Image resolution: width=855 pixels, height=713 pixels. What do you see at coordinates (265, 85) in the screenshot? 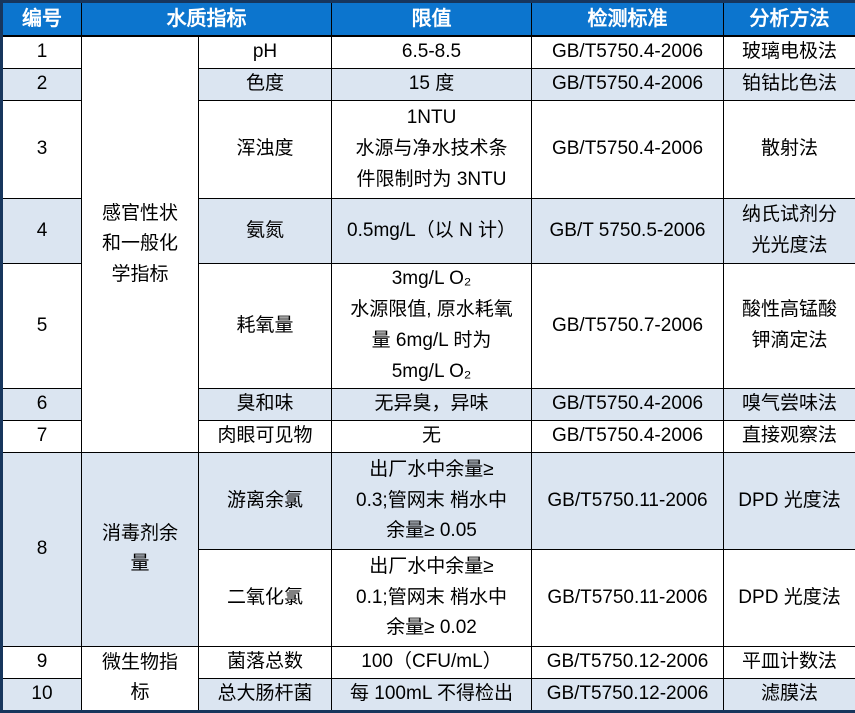
I see `cell-indicator: 色度` at bounding box center [265, 85].